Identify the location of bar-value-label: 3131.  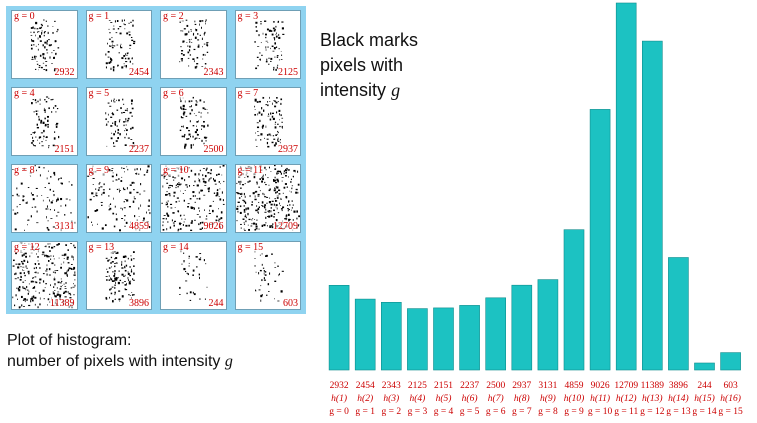
(547, 386).